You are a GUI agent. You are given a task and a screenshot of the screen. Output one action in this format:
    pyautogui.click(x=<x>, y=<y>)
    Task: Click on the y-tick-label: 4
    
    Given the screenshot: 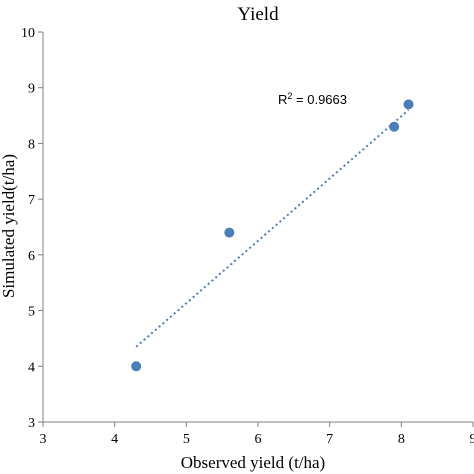 What is the action you would take?
    pyautogui.click(x=31, y=367)
    